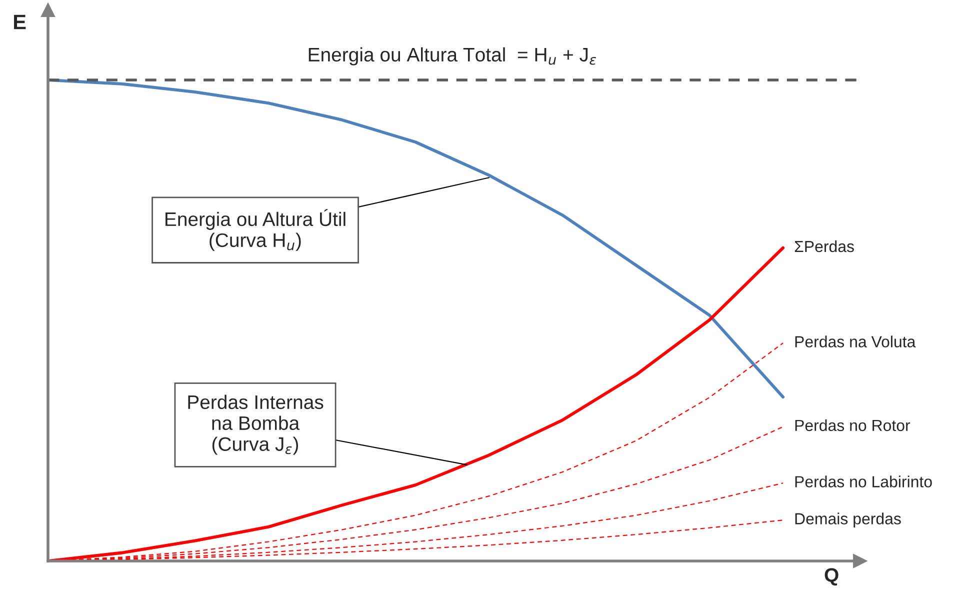  What do you see at coordinates (256, 424) in the screenshot?
I see `annotation: Perdas Internas na Bomba (Curva J$_{ε}$)` at bounding box center [256, 424].